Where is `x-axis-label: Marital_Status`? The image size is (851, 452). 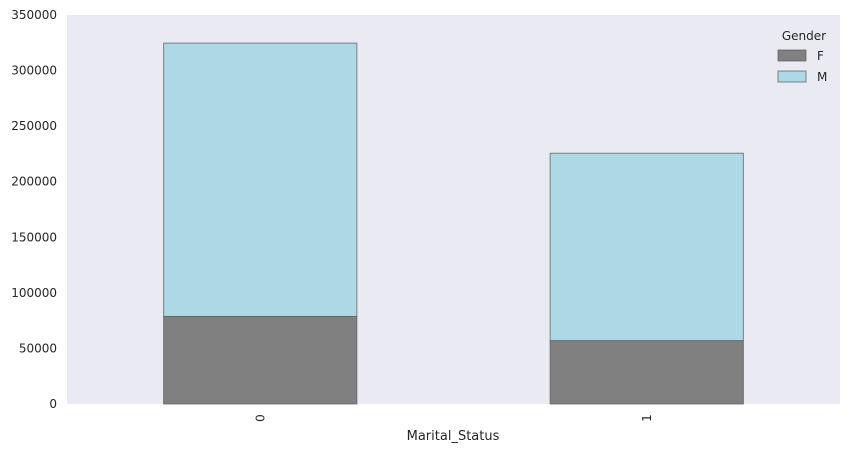 x-axis-label: Marital_Status is located at coordinates (453, 436).